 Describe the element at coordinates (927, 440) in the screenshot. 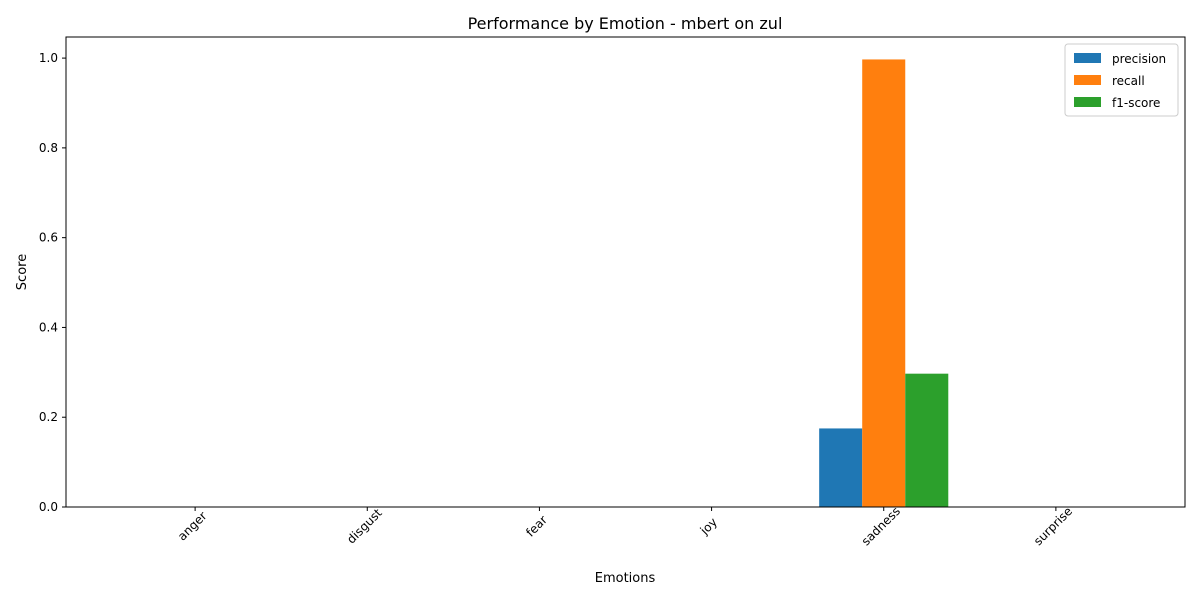

I see `bar-f1-score-sadness` at that location.